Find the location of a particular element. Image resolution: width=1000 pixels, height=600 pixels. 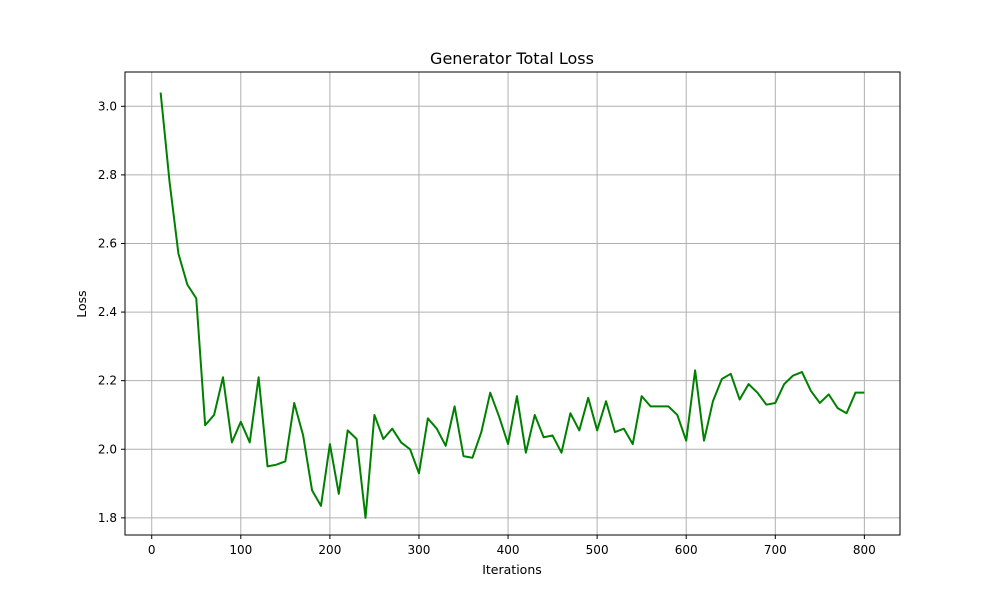

y-tick-label: 2.4 is located at coordinates (107, 312).